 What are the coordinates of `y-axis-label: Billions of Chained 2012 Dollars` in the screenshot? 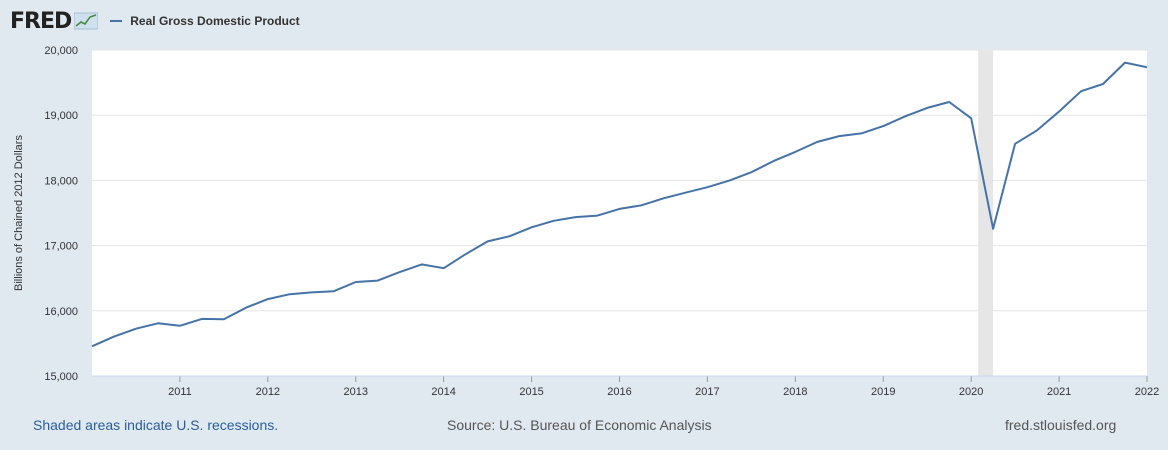 It's located at (19, 213).